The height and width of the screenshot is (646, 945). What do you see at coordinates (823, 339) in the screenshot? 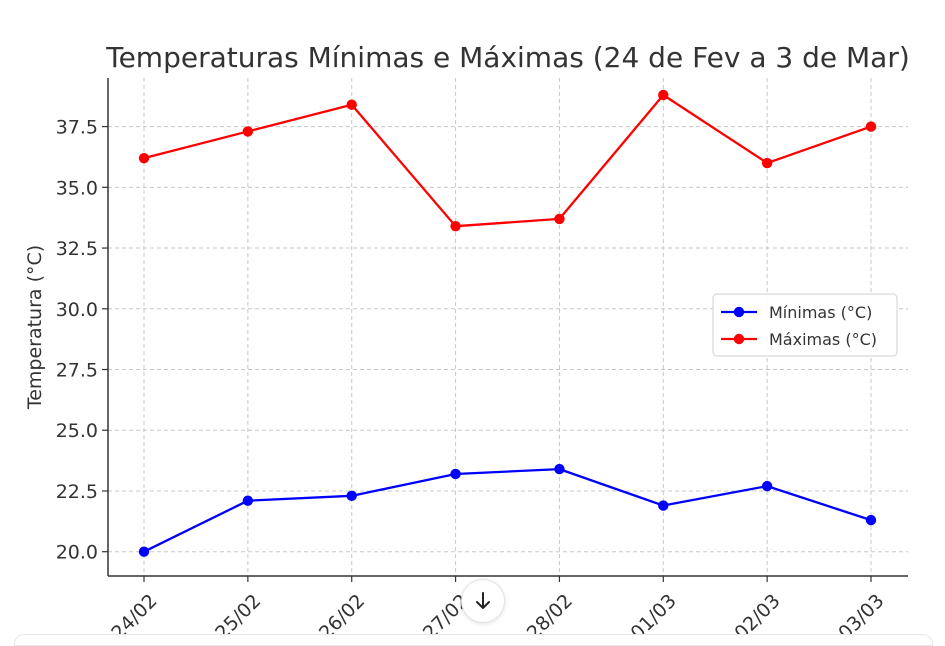
I see `legend-label-1: Máximas (°C)` at bounding box center [823, 339].